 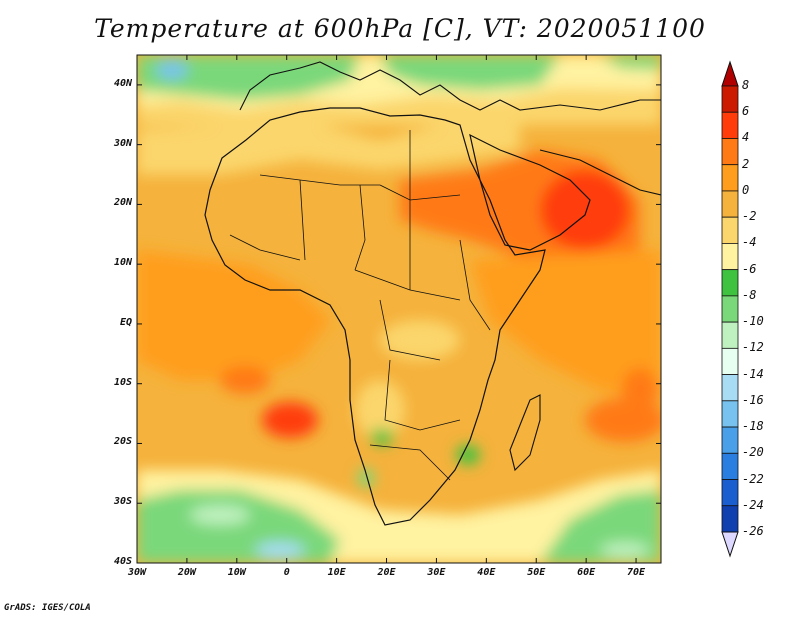 What do you see at coordinates (122, 83) in the screenshot?
I see `lat-label: 40N` at bounding box center [122, 83].